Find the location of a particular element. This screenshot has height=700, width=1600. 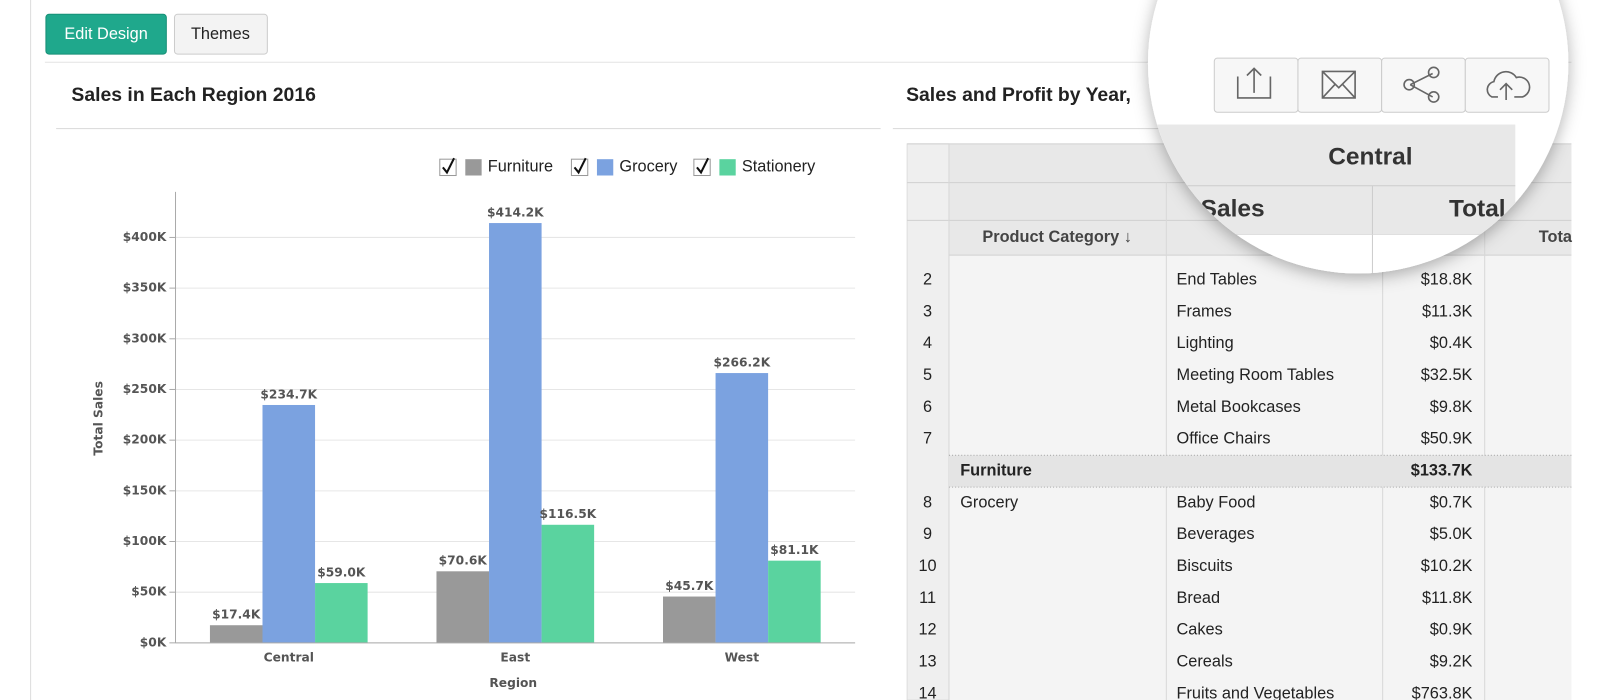

subcategory-cell: Cereals is located at coordinates (1205, 662).